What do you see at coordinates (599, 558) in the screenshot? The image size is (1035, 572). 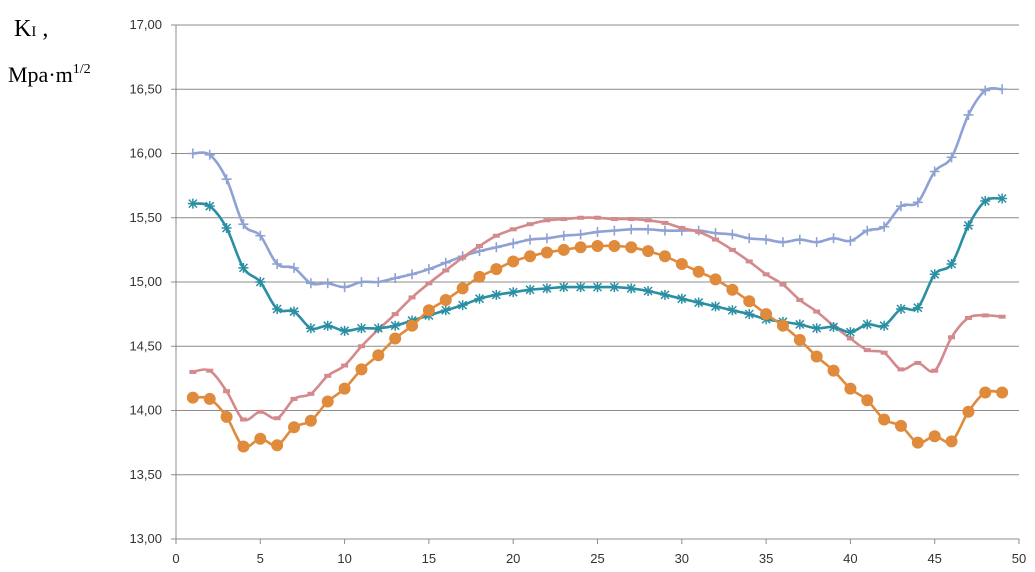 I see `x-tick-labels: 0 5 10 15 20 25 30 35 40 45 50` at bounding box center [599, 558].